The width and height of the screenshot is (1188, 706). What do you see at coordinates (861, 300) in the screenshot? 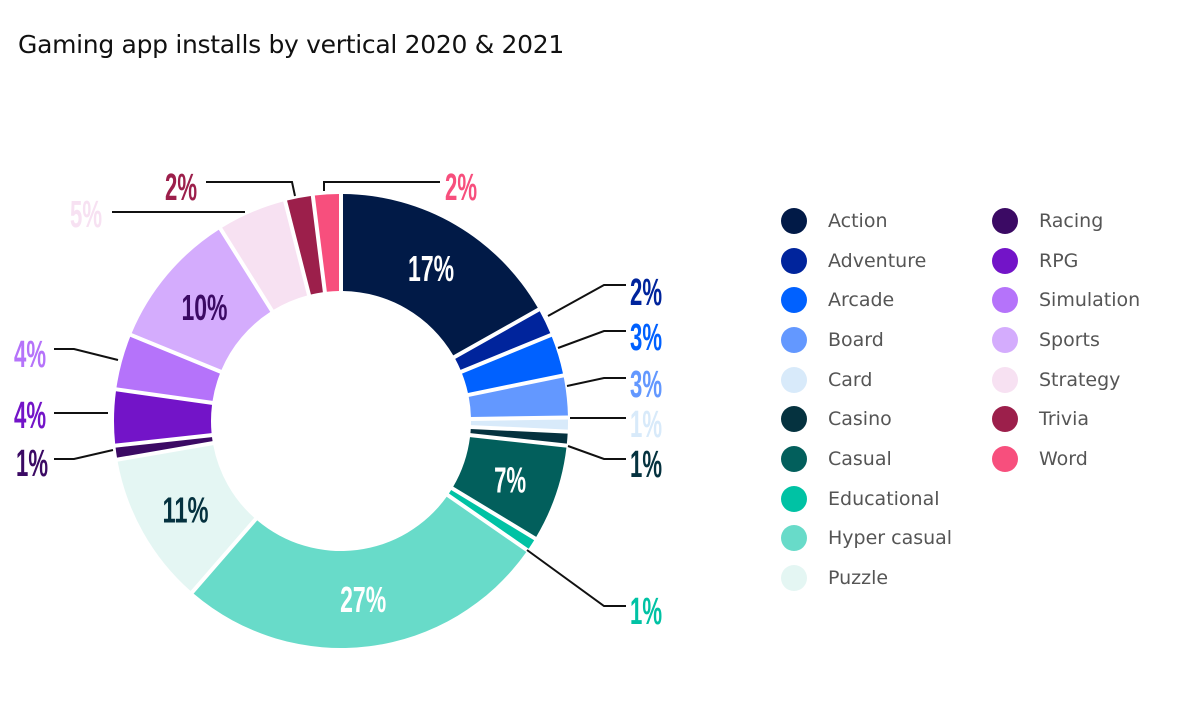
I see `legend-label: Arcade` at bounding box center [861, 300].